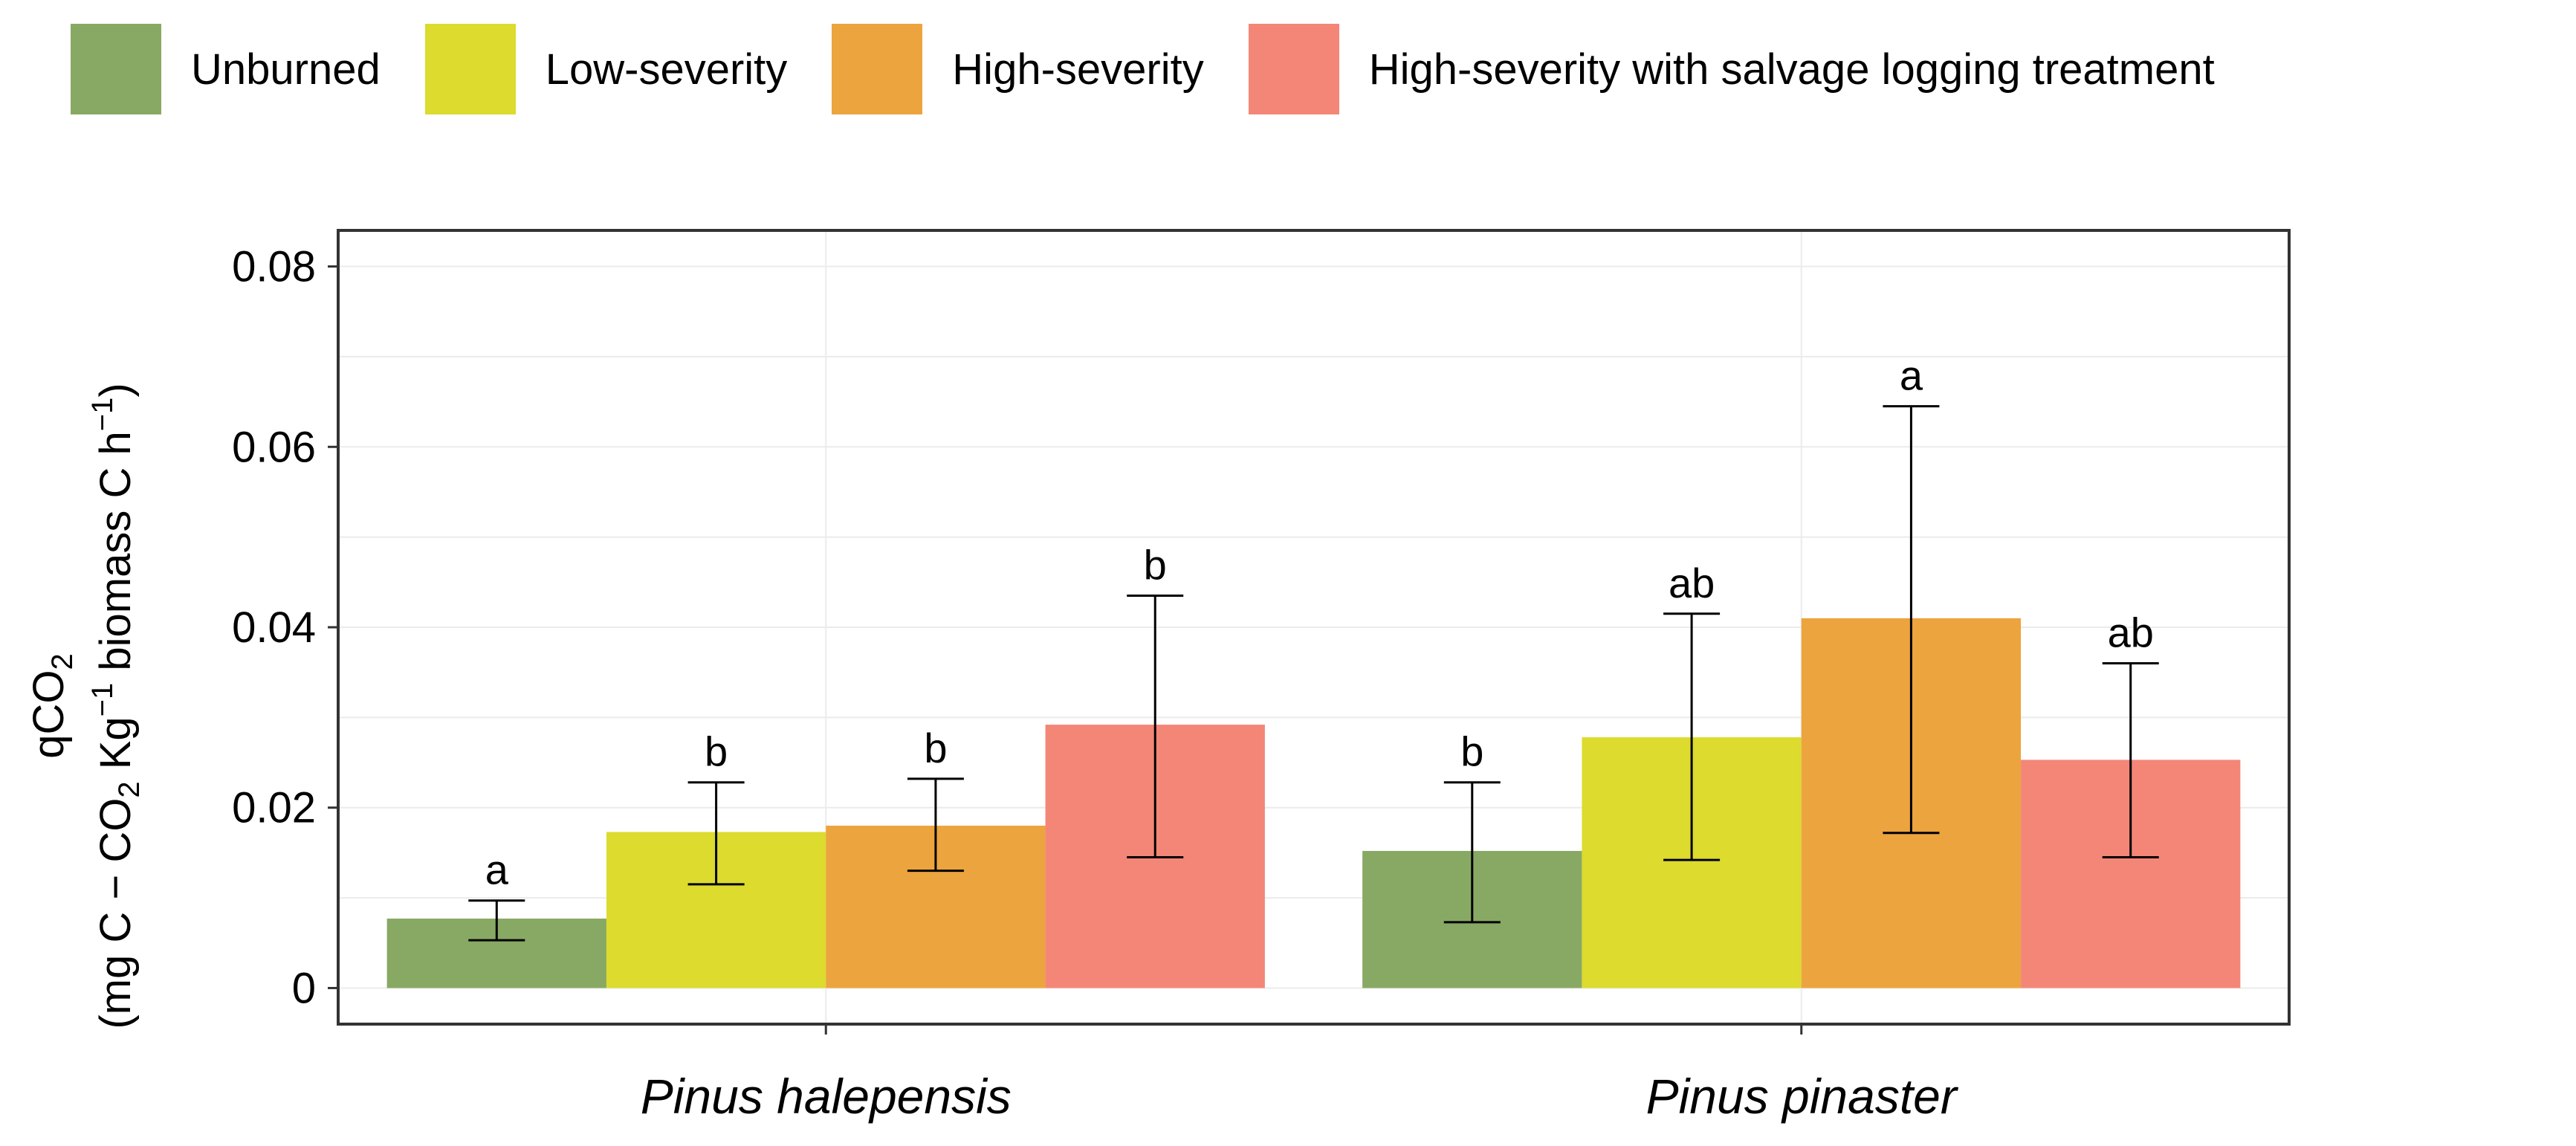  I want to click on legend-label-high-severity: High-severity, so click(1078, 69).